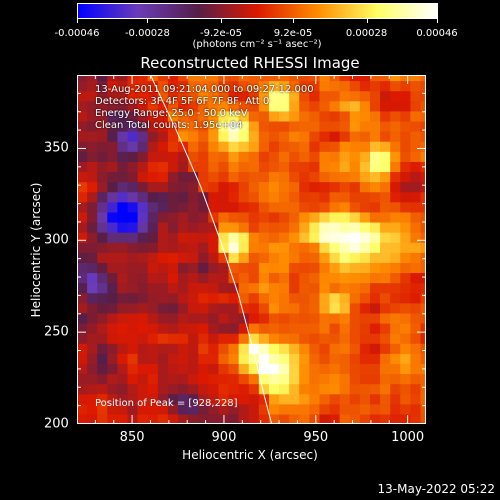 The image size is (500, 500). What do you see at coordinates (221, 20) in the screenshot?
I see `colorbar-tick` at bounding box center [221, 20].